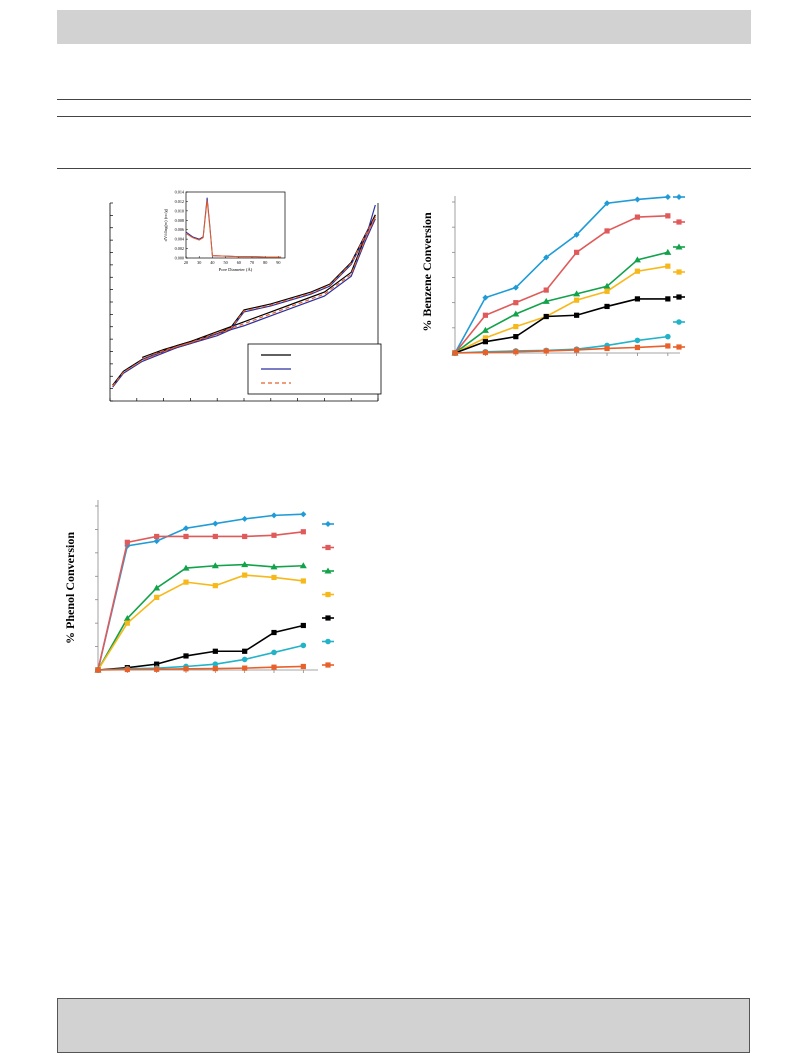 The image size is (793, 1057). I want to click on inset-x-axis-label: Pore Diameter (Å), so click(236, 269).